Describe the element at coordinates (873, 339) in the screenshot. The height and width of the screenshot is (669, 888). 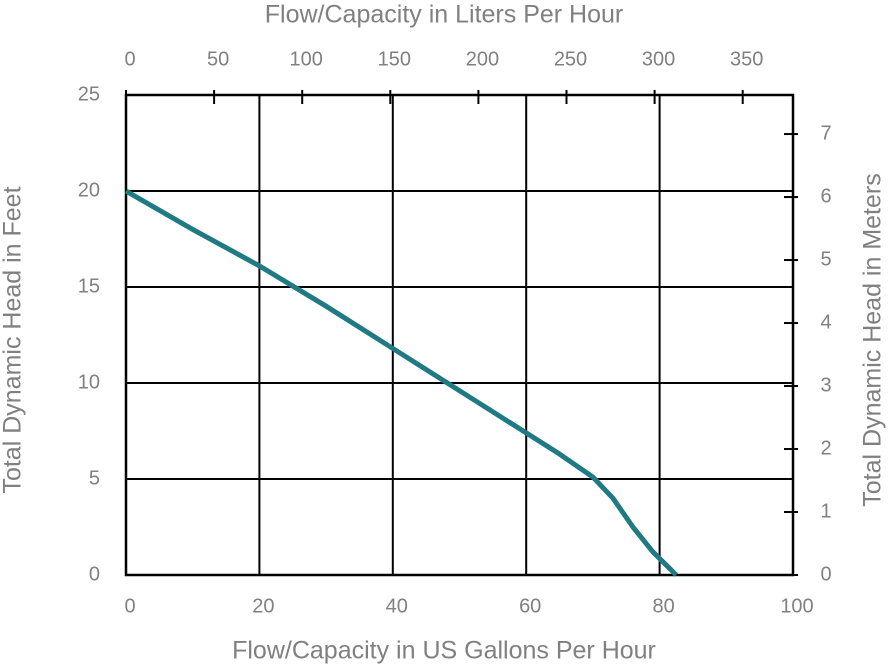
I see `y2-axis-title: Total Dynamic Head in Meters` at that location.